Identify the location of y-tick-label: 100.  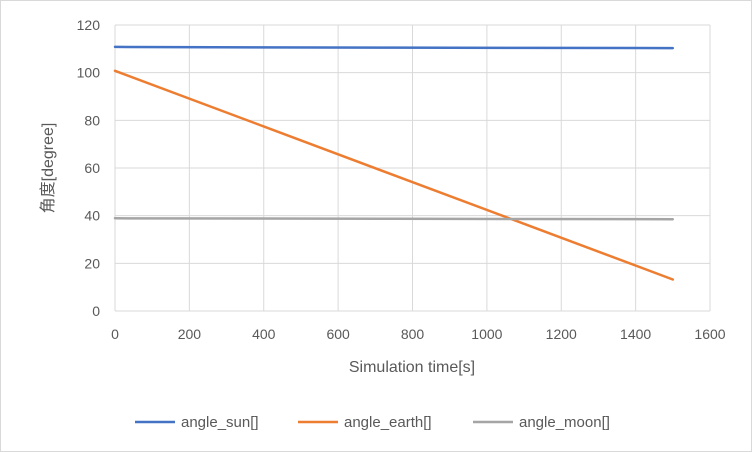
(89, 73).